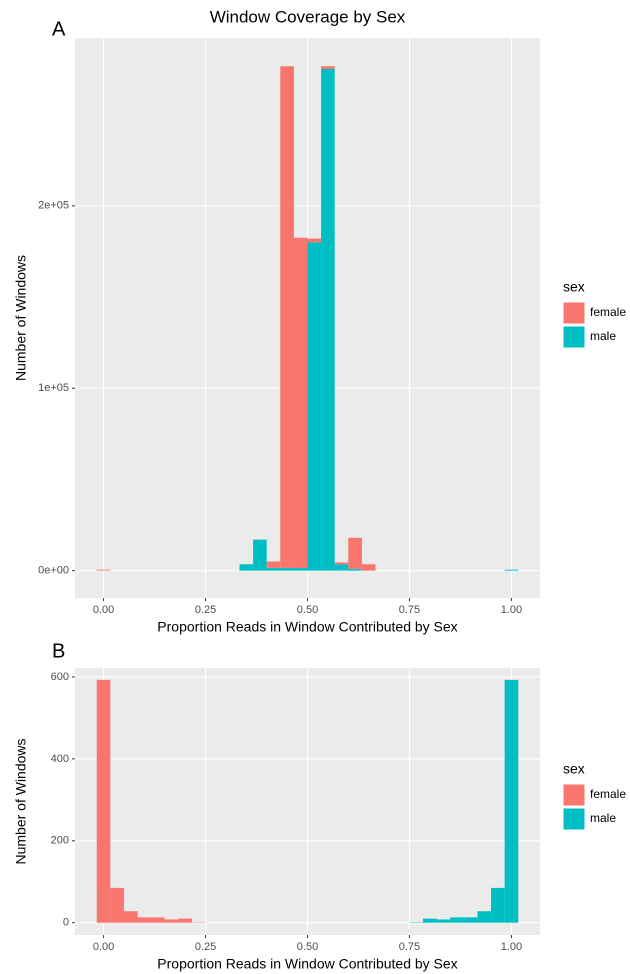 This screenshot has width=630, height=974. I want to click on y-tick-label: 400, so click(60, 759).